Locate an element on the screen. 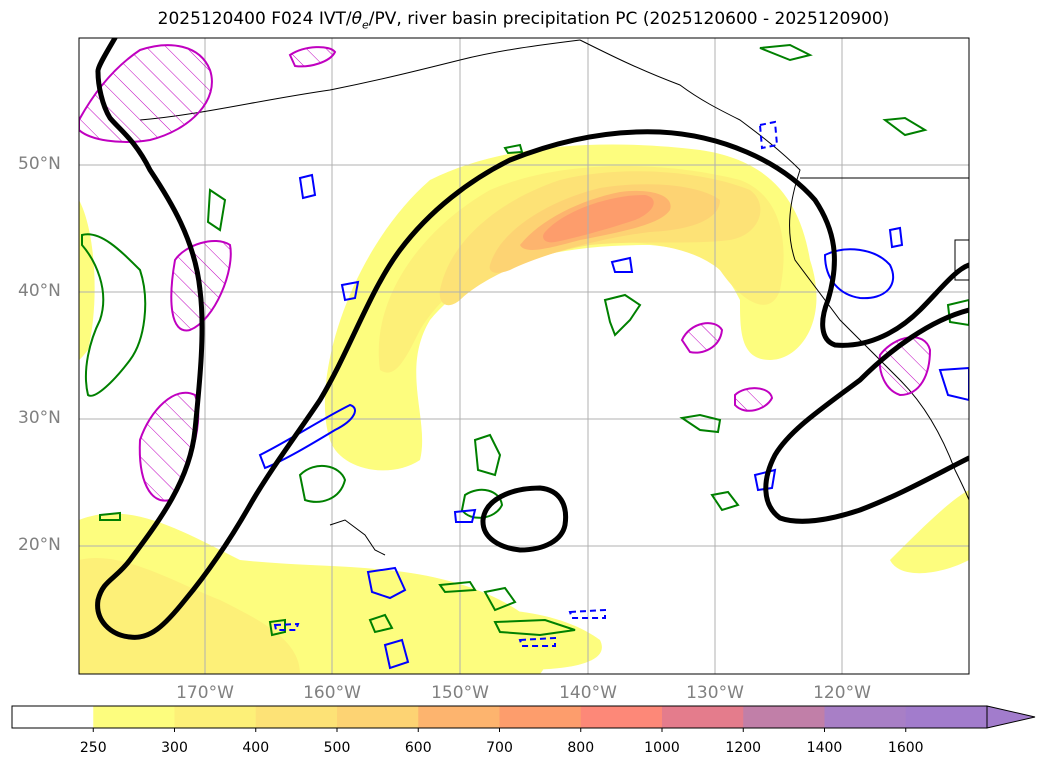 This screenshot has height=767, width=1047. great-basin-border is located at coordinates (961, 260).